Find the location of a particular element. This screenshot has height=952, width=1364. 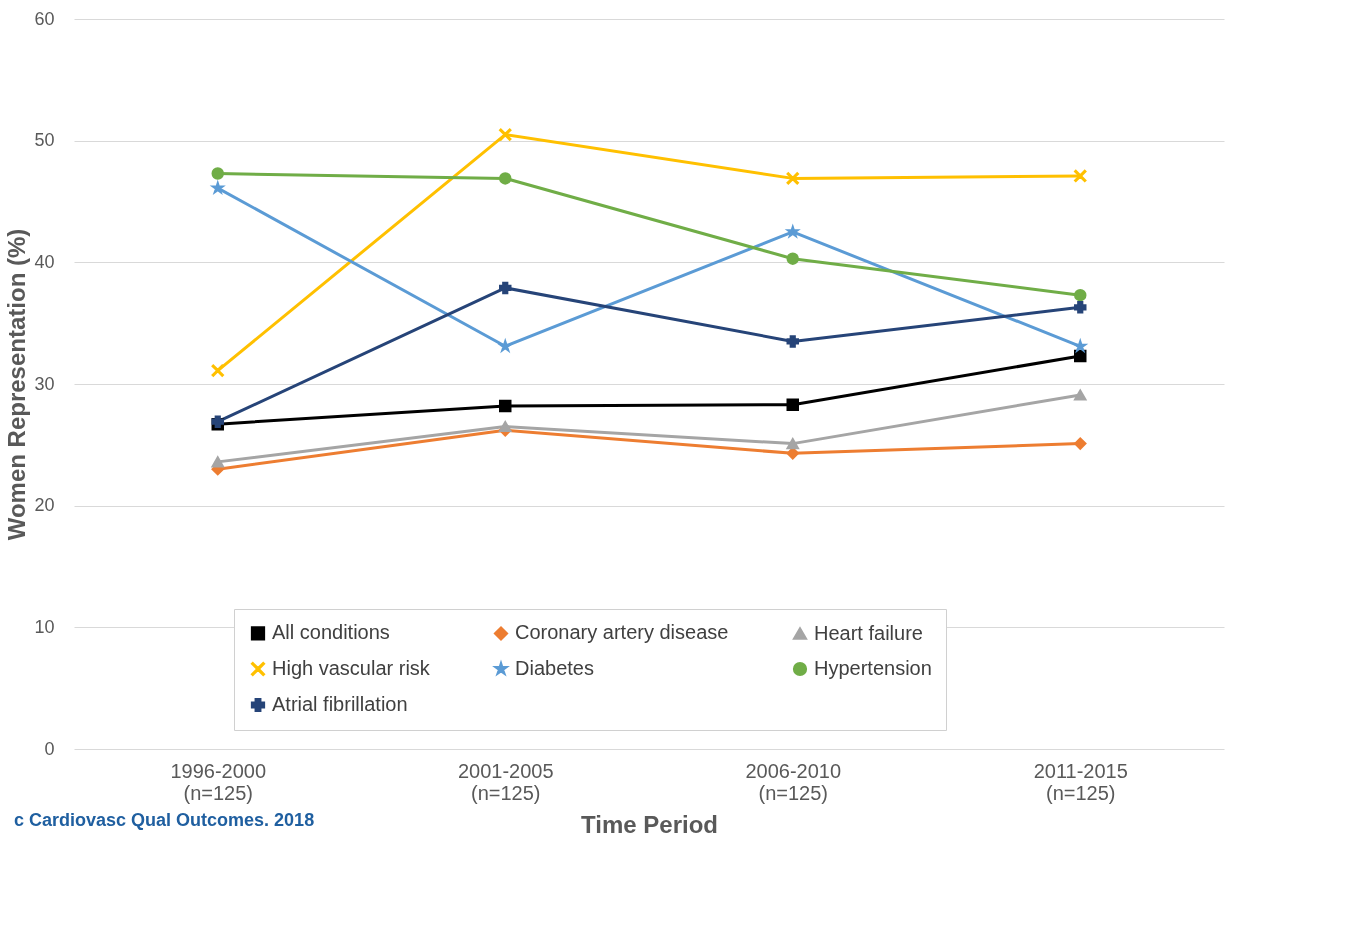

y-axis-title: Women Representation (%) is located at coordinates (17, 384).